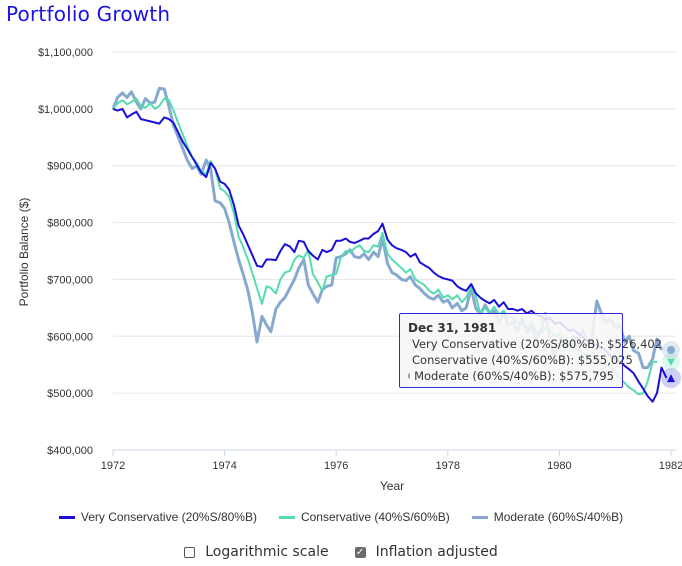 This screenshot has width=682, height=566. Describe the element at coordinates (65, 110) in the screenshot. I see `y-tick-label: $1,000,000` at that location.